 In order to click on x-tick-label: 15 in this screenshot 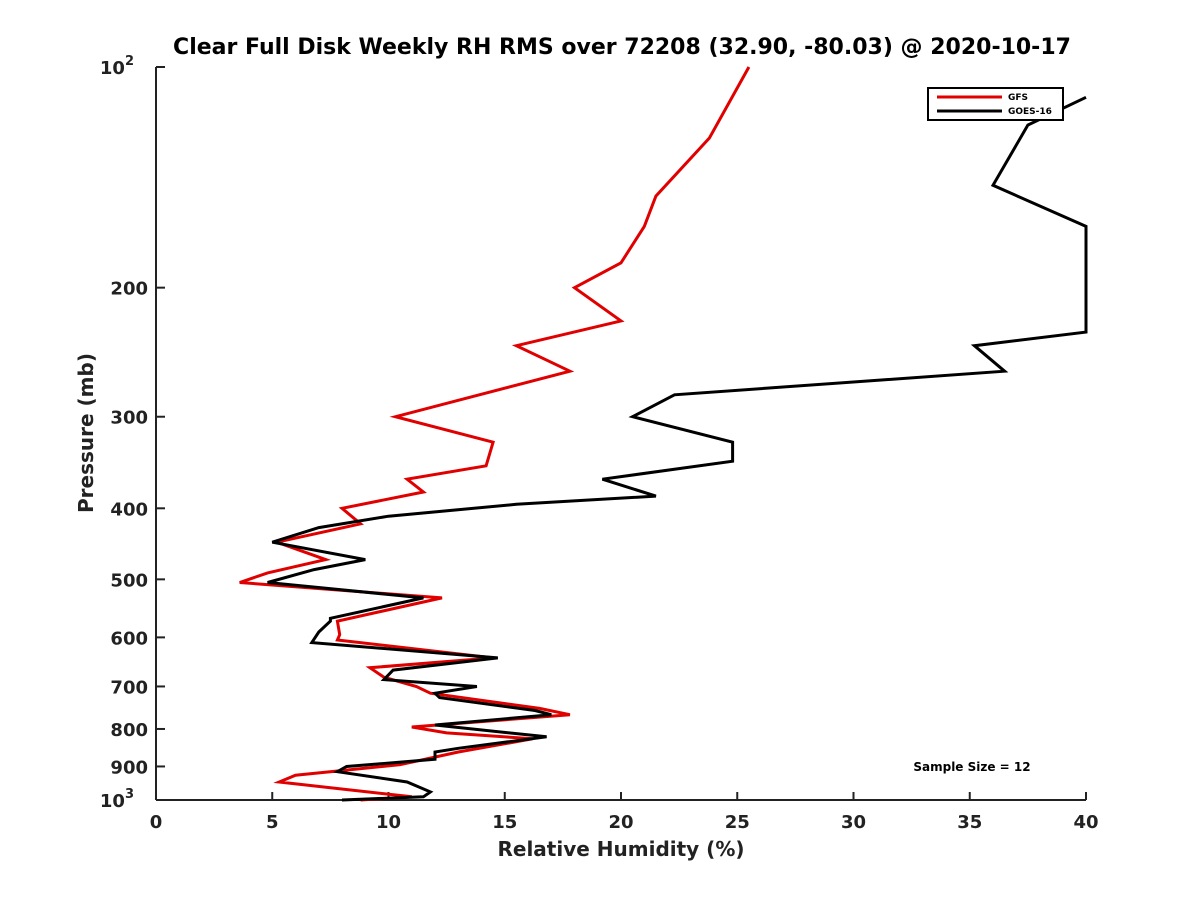, I will do `click(504, 822)`.